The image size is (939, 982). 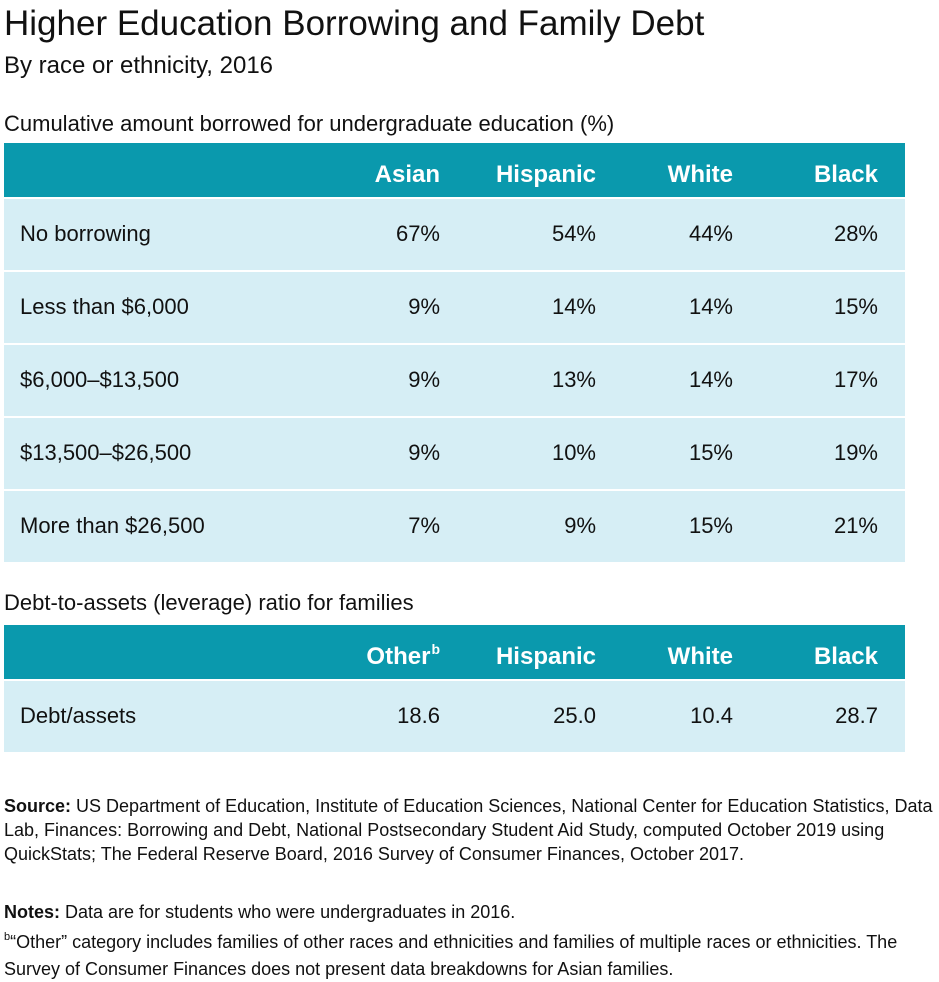 I want to click on table-cell: 21%, so click(x=855, y=525).